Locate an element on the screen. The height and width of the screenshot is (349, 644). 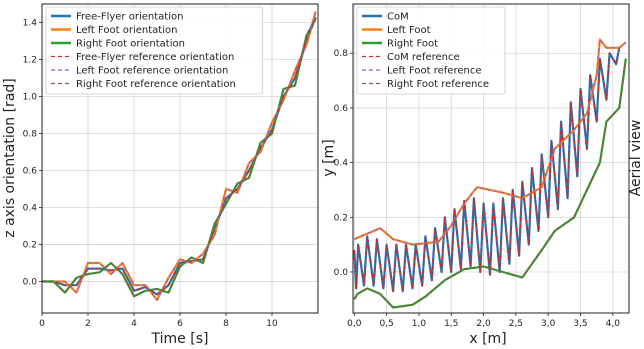
aerial-chart-ylabel: y [m] is located at coordinates (329, 157).